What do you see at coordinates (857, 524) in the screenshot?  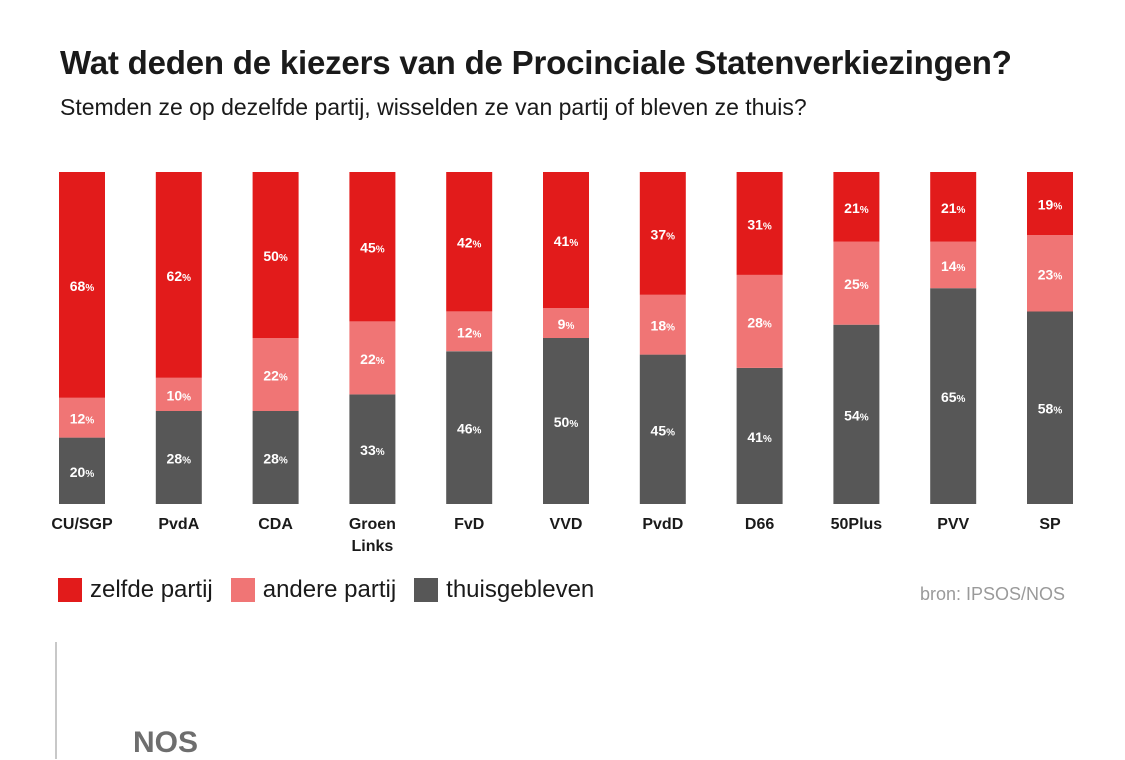 I see `category-label: 50Plus` at bounding box center [857, 524].